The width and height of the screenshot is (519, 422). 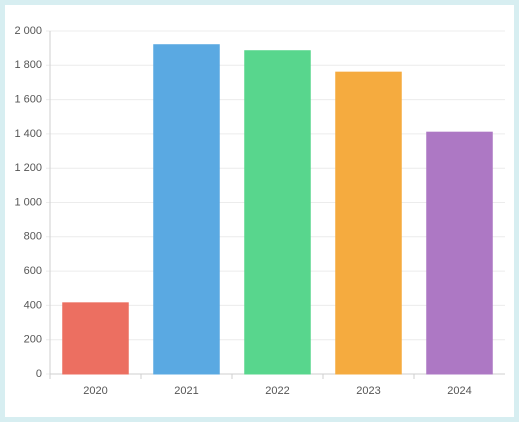 What do you see at coordinates (368, 391) in the screenshot?
I see `x-tick-label: 2023` at bounding box center [368, 391].